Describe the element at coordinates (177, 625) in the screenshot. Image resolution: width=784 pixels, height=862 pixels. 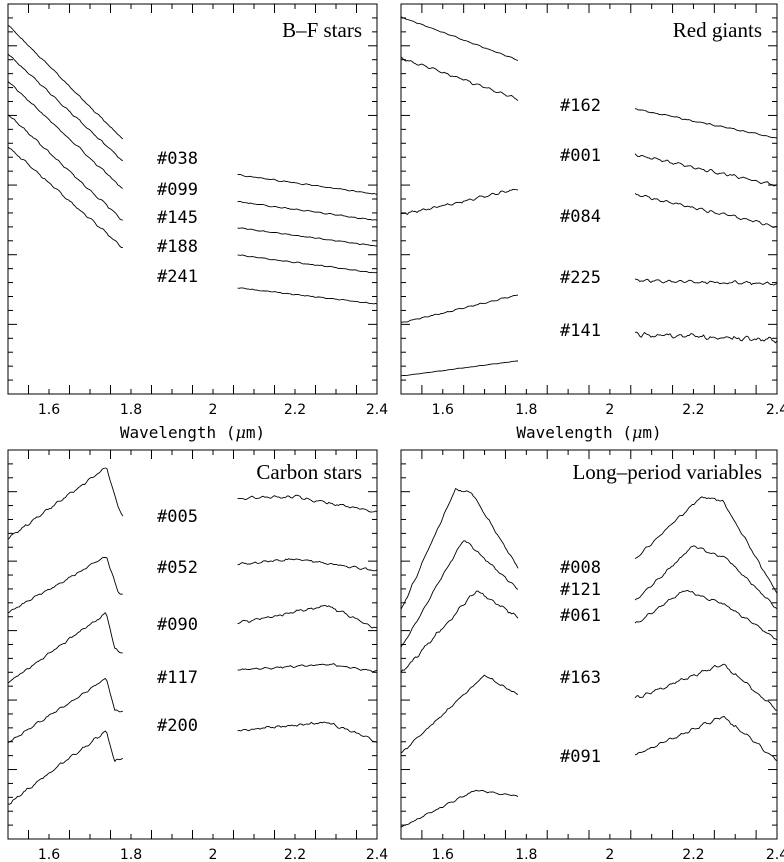
I see `star-id-label: #090` at that location.